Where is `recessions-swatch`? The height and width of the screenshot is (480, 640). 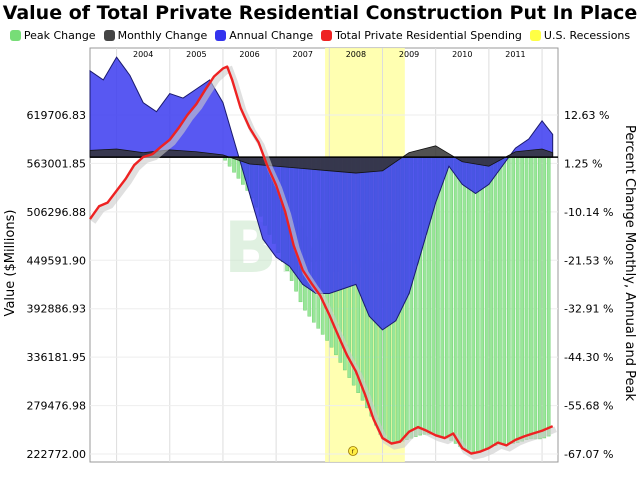
recessions-swatch is located at coordinates (535, 35).